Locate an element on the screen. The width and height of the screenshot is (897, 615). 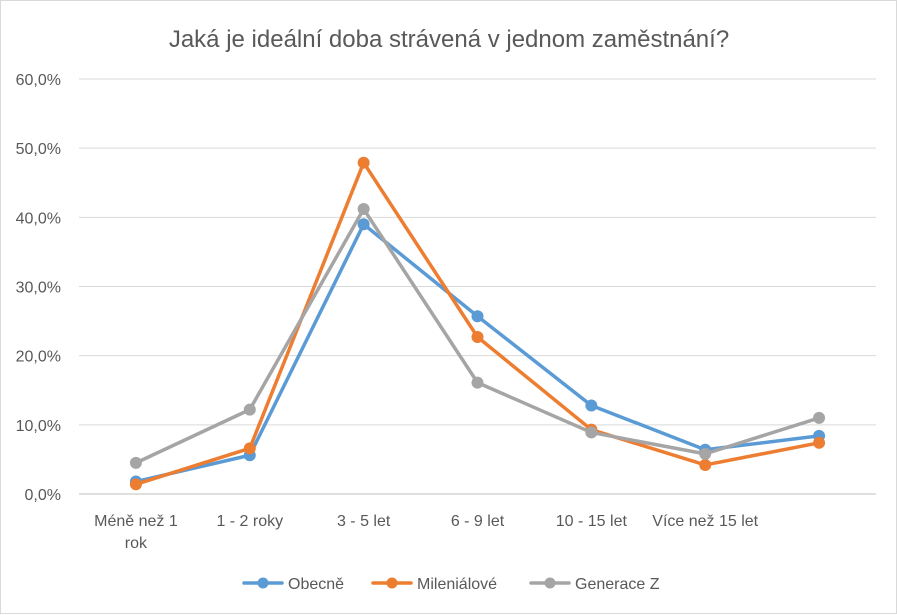
y-tick-label: 0,0% is located at coordinates (43, 495).